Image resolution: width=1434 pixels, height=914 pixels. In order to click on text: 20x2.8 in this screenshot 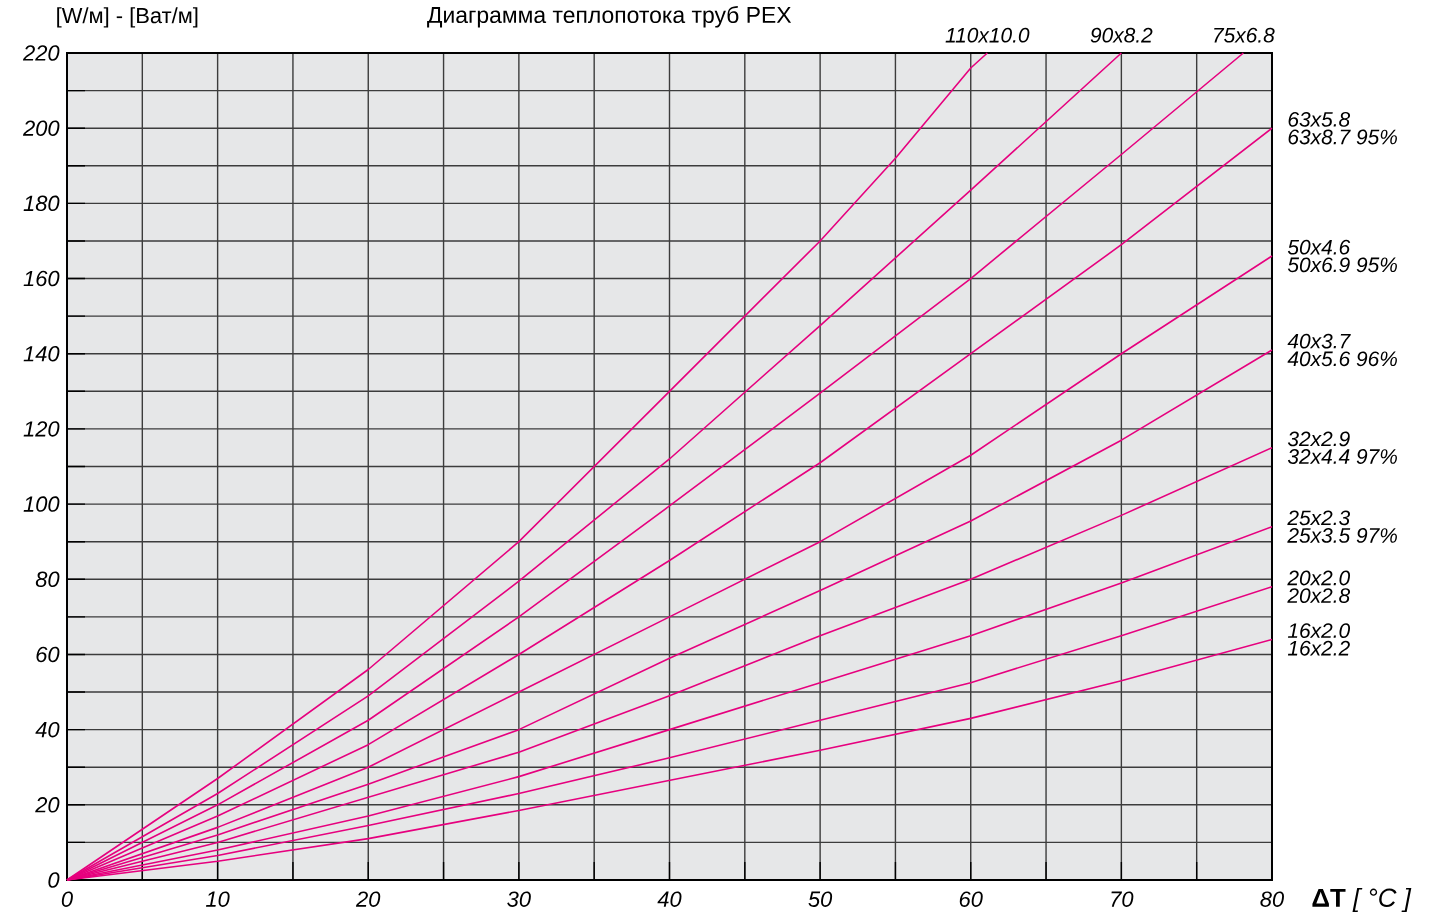, I will do `click(1319, 596)`.